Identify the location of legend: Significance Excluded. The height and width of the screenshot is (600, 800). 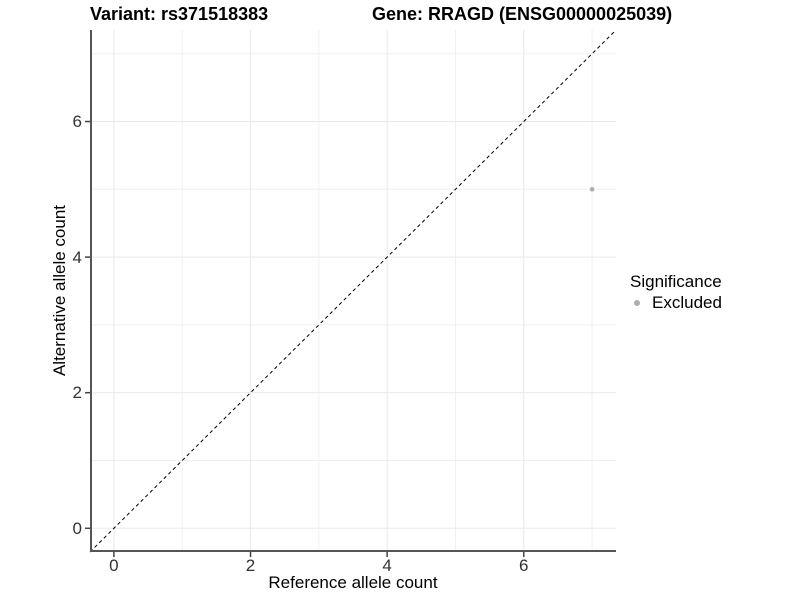
(676, 292).